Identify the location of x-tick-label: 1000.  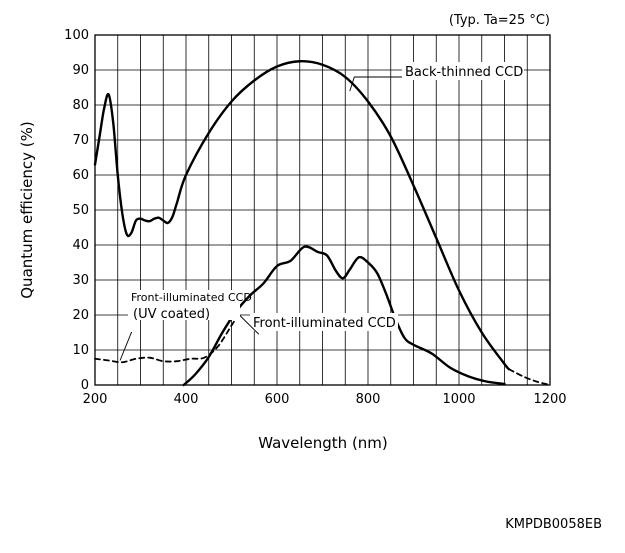
(458, 399).